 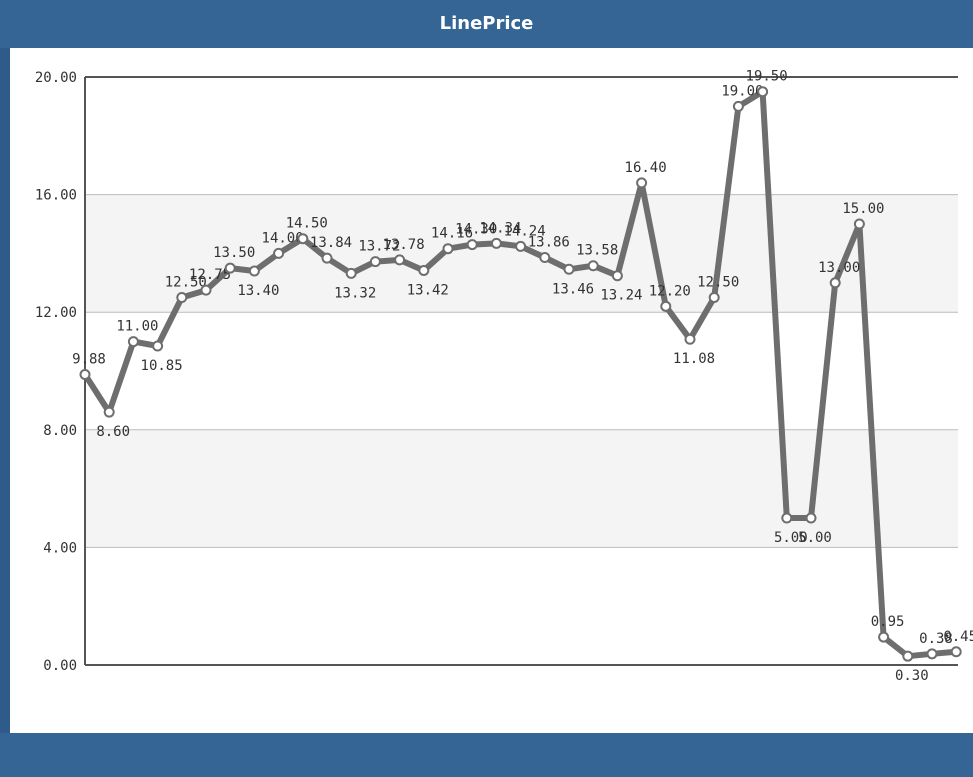 What do you see at coordinates (283, 238) in the screenshot?
I see `data-label: 14.00` at bounding box center [283, 238].